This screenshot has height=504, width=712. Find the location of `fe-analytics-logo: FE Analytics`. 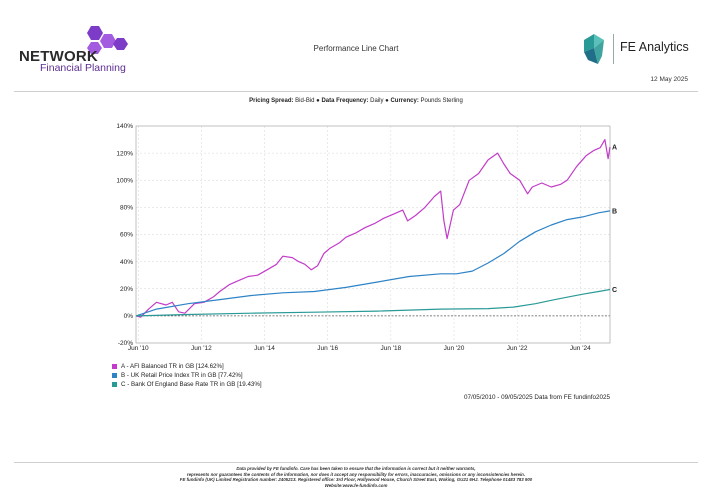

fe-analytics-logo: FE Analytics is located at coordinates (640, 50).